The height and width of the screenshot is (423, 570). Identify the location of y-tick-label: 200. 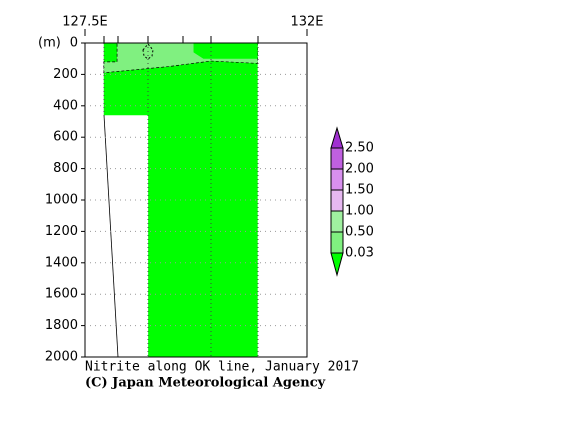
(65, 74).